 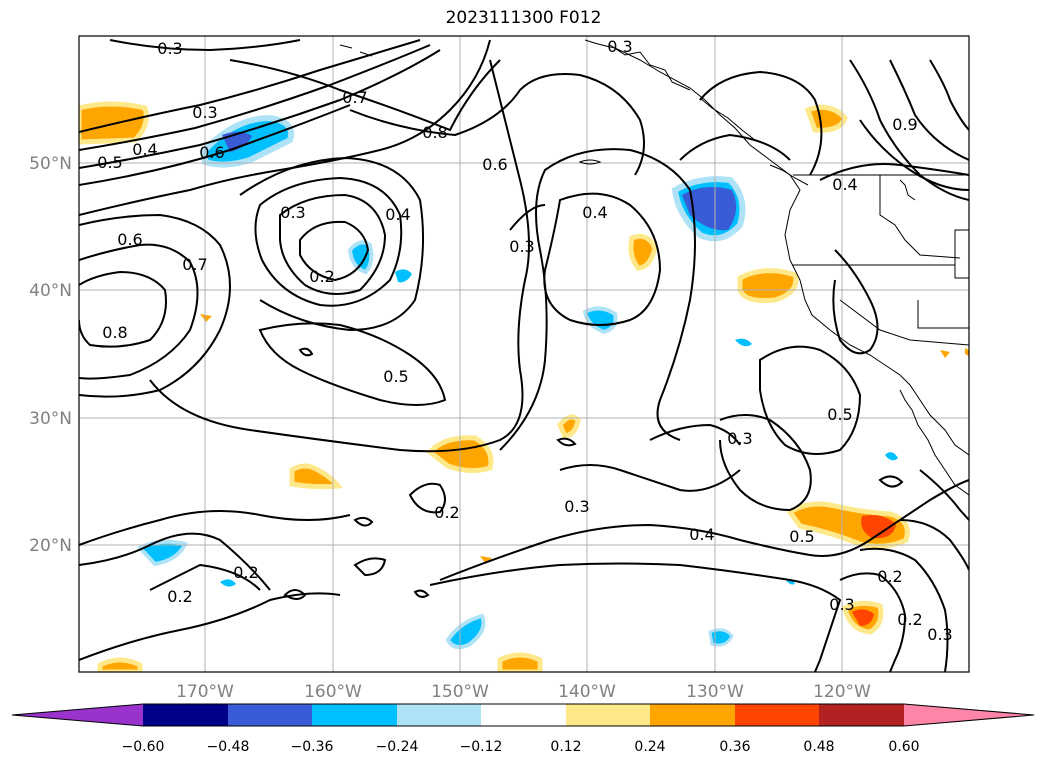 What do you see at coordinates (397, 747) in the screenshot?
I see `colorbar-tick: −0.24` at bounding box center [397, 747].